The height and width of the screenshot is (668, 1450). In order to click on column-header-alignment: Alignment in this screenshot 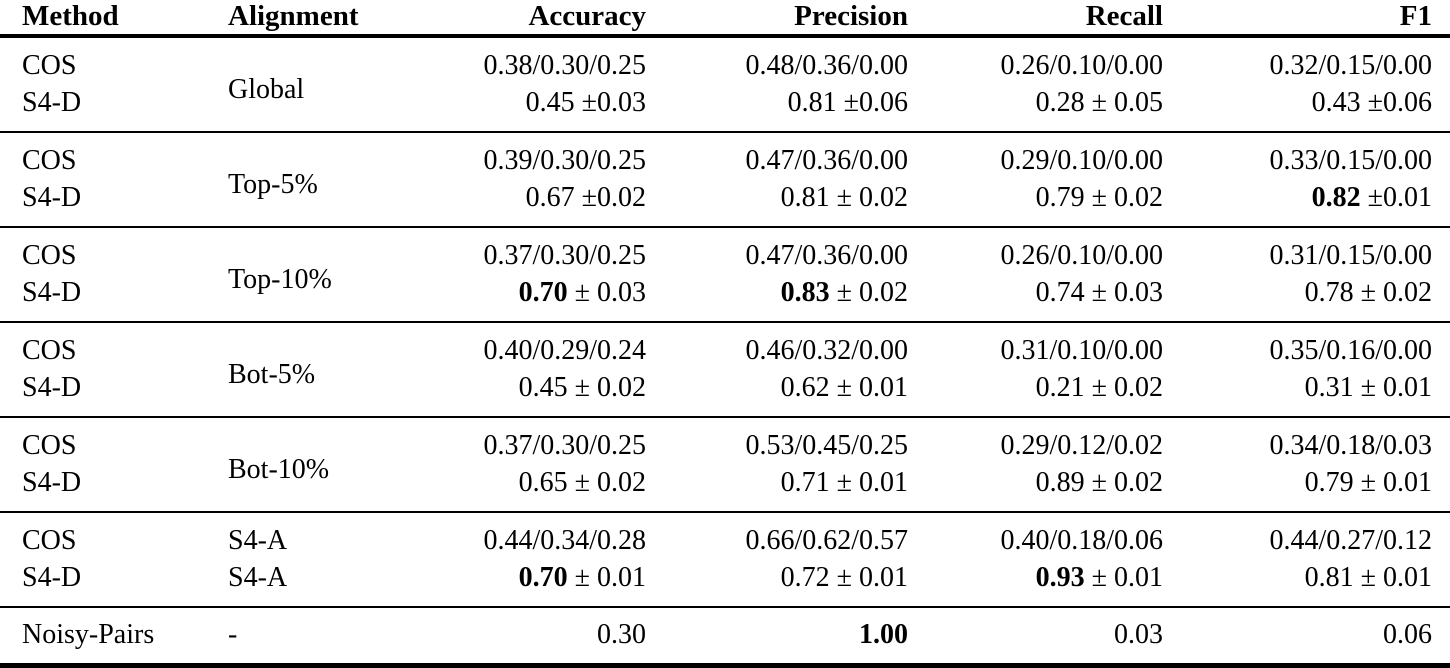, I will do `click(313, 19)`.